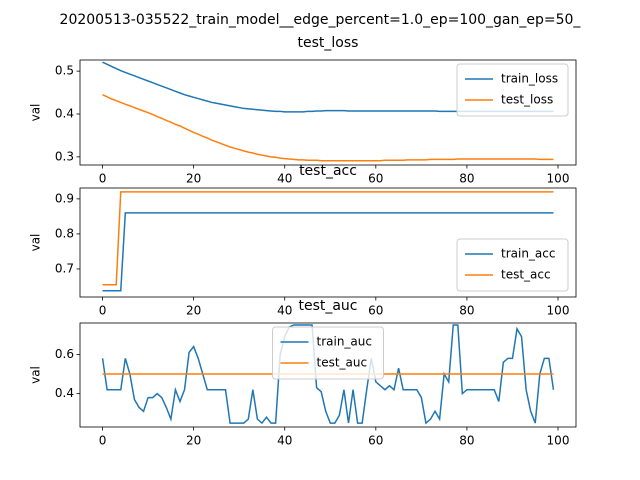 This screenshot has height=480, width=640. Describe the element at coordinates (342, 363) in the screenshot. I see `legend-label: test_auc` at that location.